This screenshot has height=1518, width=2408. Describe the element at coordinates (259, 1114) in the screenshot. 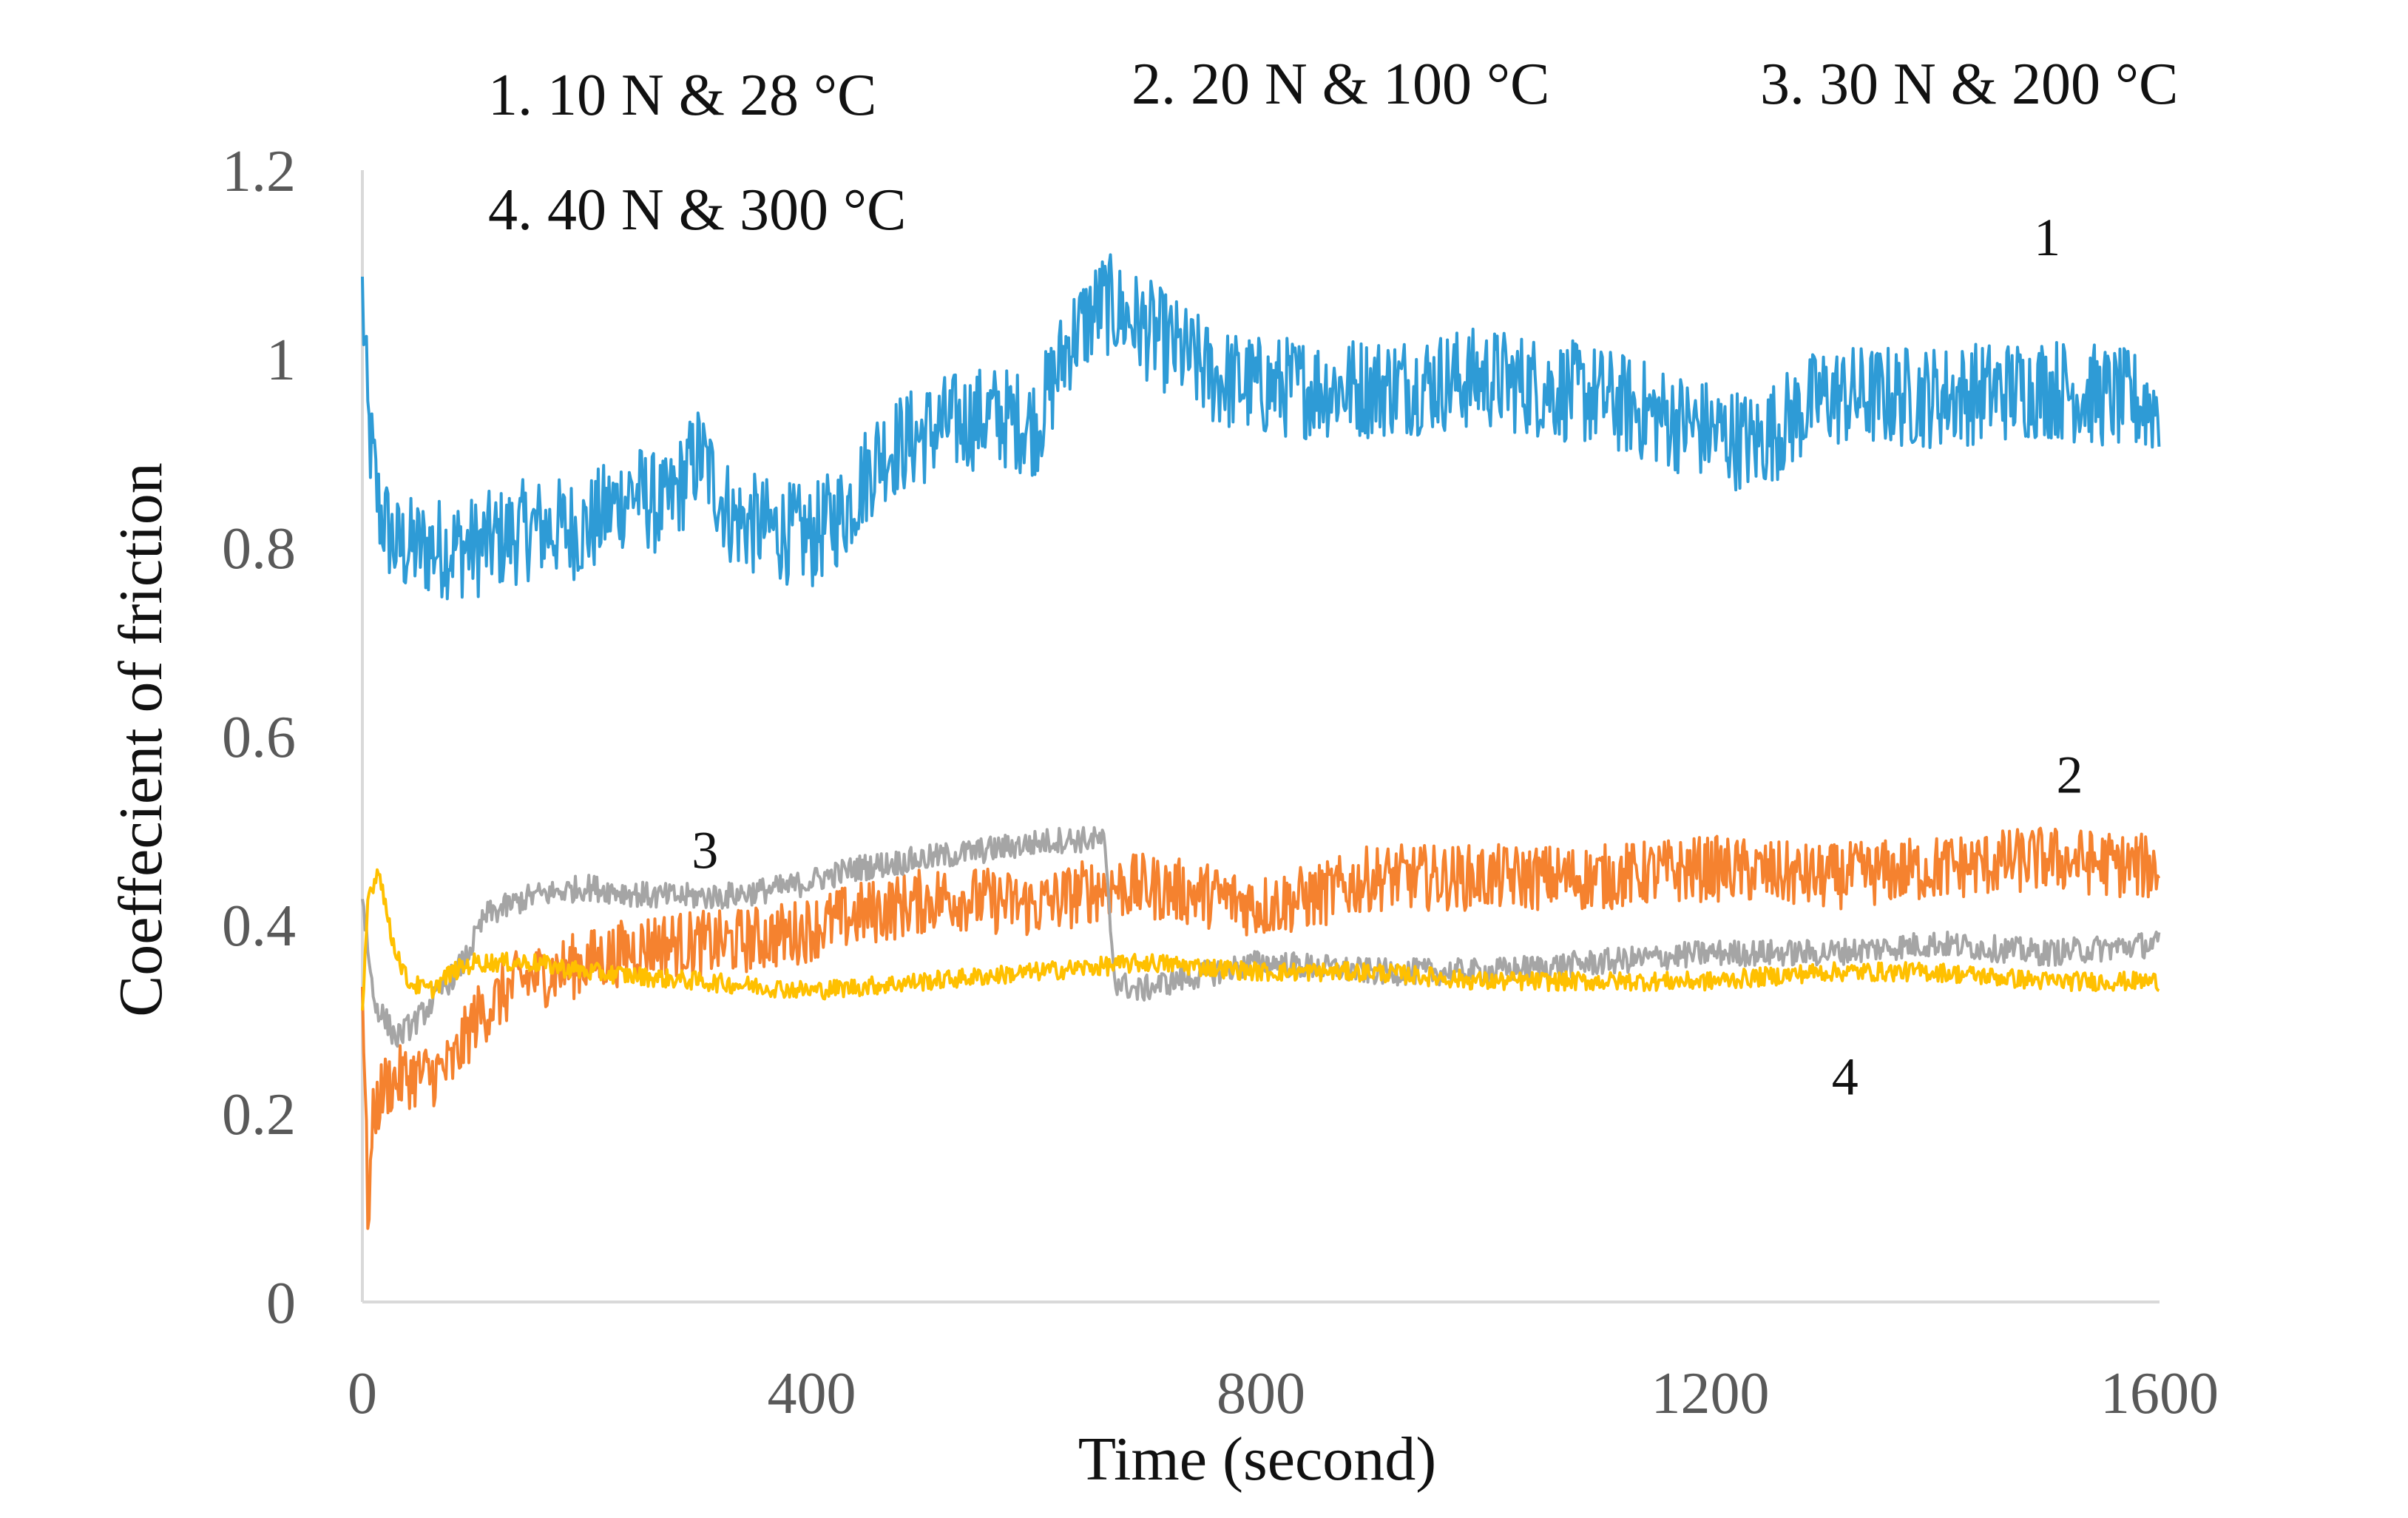

I see `y-tick-label: 0.2` at that location.